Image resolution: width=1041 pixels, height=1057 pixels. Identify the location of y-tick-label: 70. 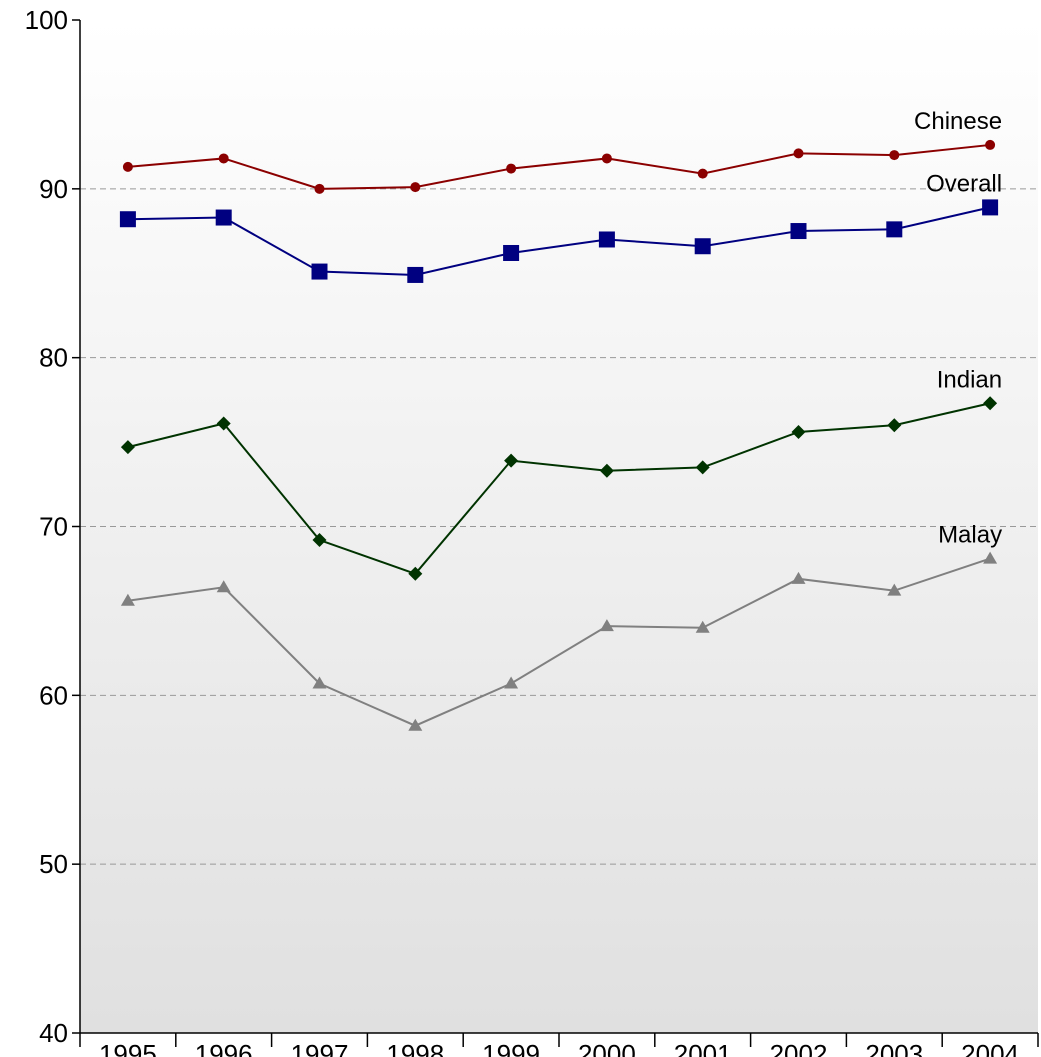
(53, 527).